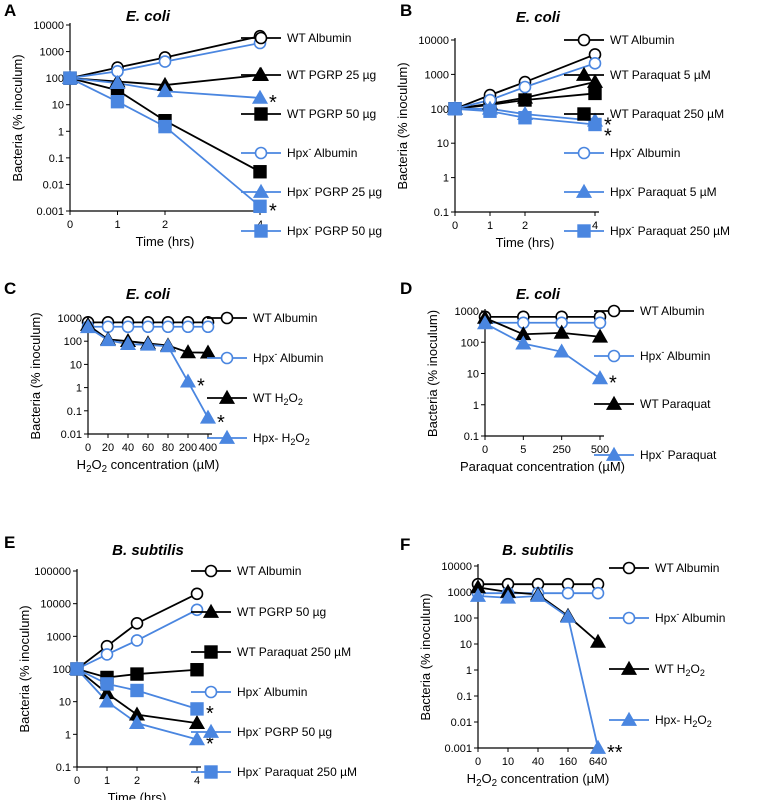  I want to click on panel-letter: B, so click(406, 10).